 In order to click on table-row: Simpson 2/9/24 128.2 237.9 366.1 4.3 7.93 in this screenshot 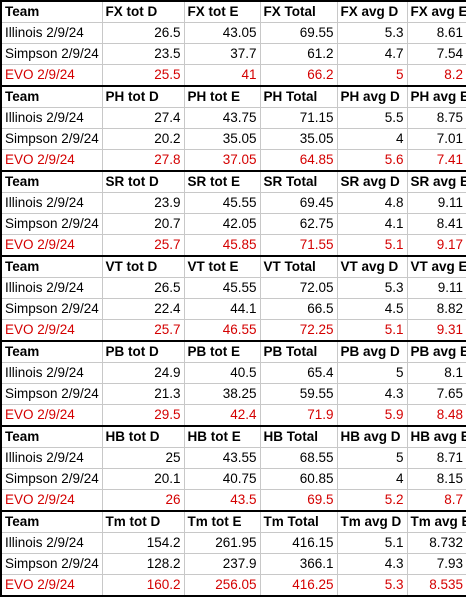, I will do `click(233, 564)`.